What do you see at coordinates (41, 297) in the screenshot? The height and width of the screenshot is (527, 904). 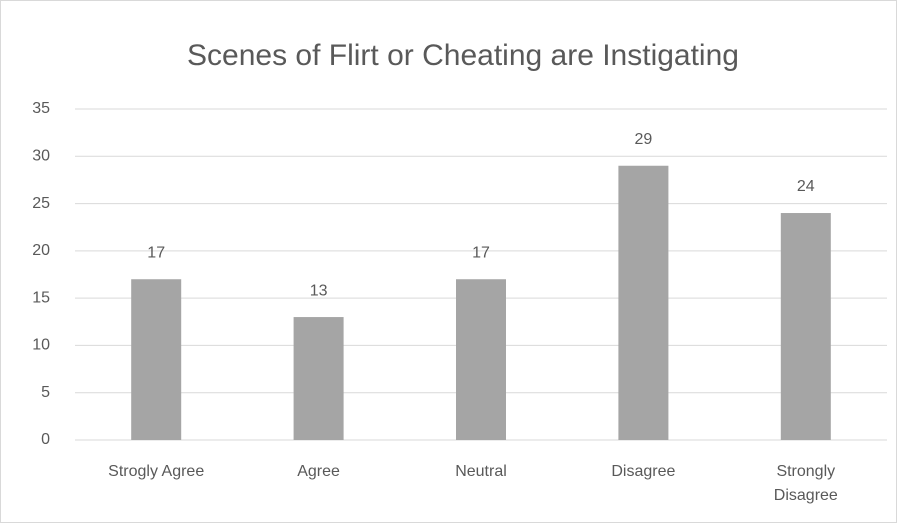 I see `y-tick-label: 15` at bounding box center [41, 297].